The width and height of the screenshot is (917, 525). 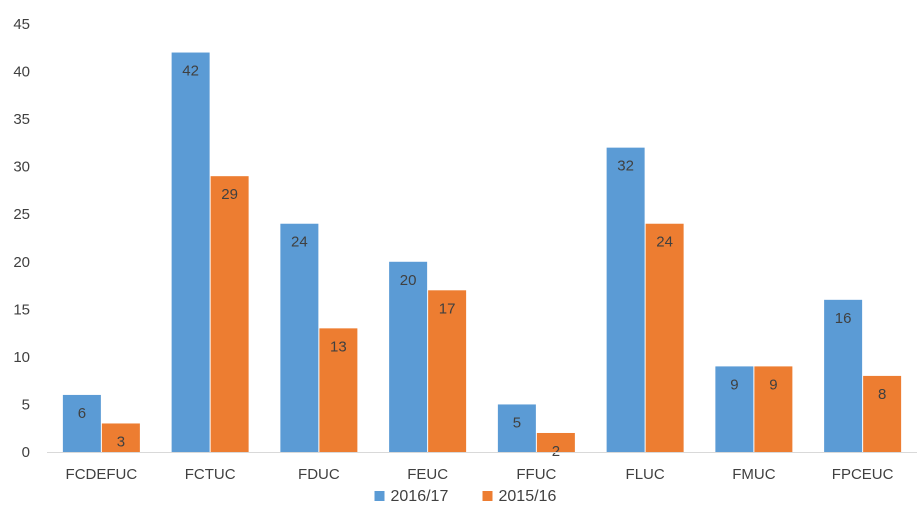 What do you see at coordinates (21, 238) in the screenshot?
I see `y-axis: 0 5 10 15 20 25 30 35 40 45` at bounding box center [21, 238].